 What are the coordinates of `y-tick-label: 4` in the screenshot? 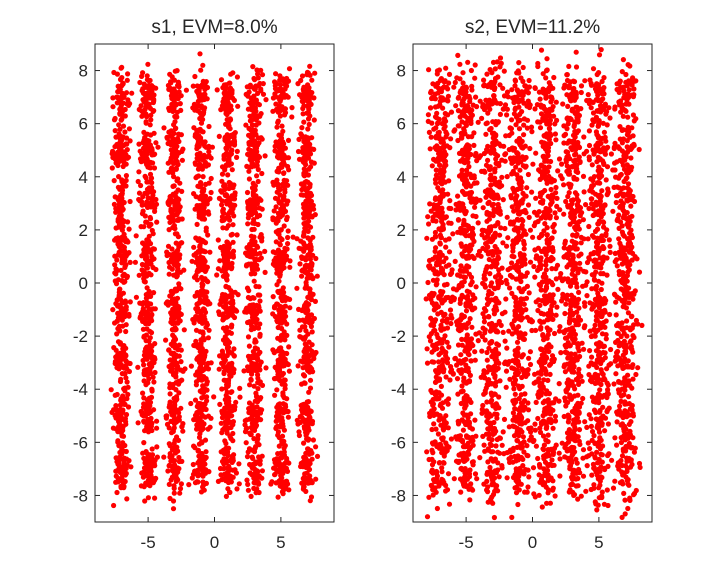 It's located at (83, 177).